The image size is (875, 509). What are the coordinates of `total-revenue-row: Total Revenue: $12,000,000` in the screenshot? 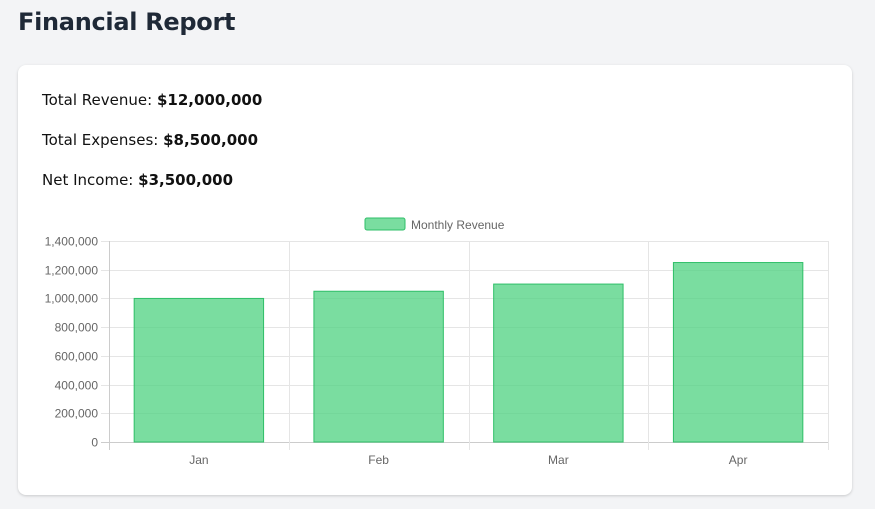 It's located at (152, 100).